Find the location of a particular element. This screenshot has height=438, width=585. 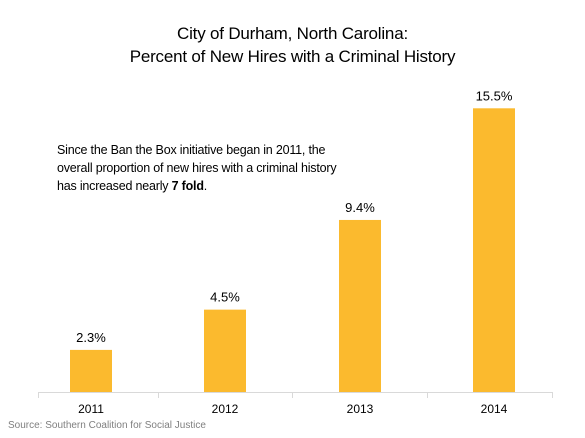

data-label-2012: 4.5% is located at coordinates (225, 297).